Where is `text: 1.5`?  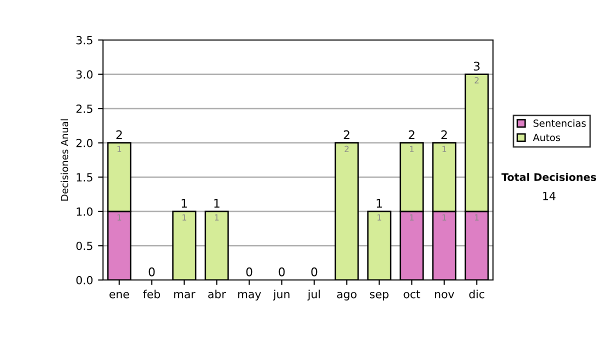
text: 1.5 is located at coordinates (84, 177).